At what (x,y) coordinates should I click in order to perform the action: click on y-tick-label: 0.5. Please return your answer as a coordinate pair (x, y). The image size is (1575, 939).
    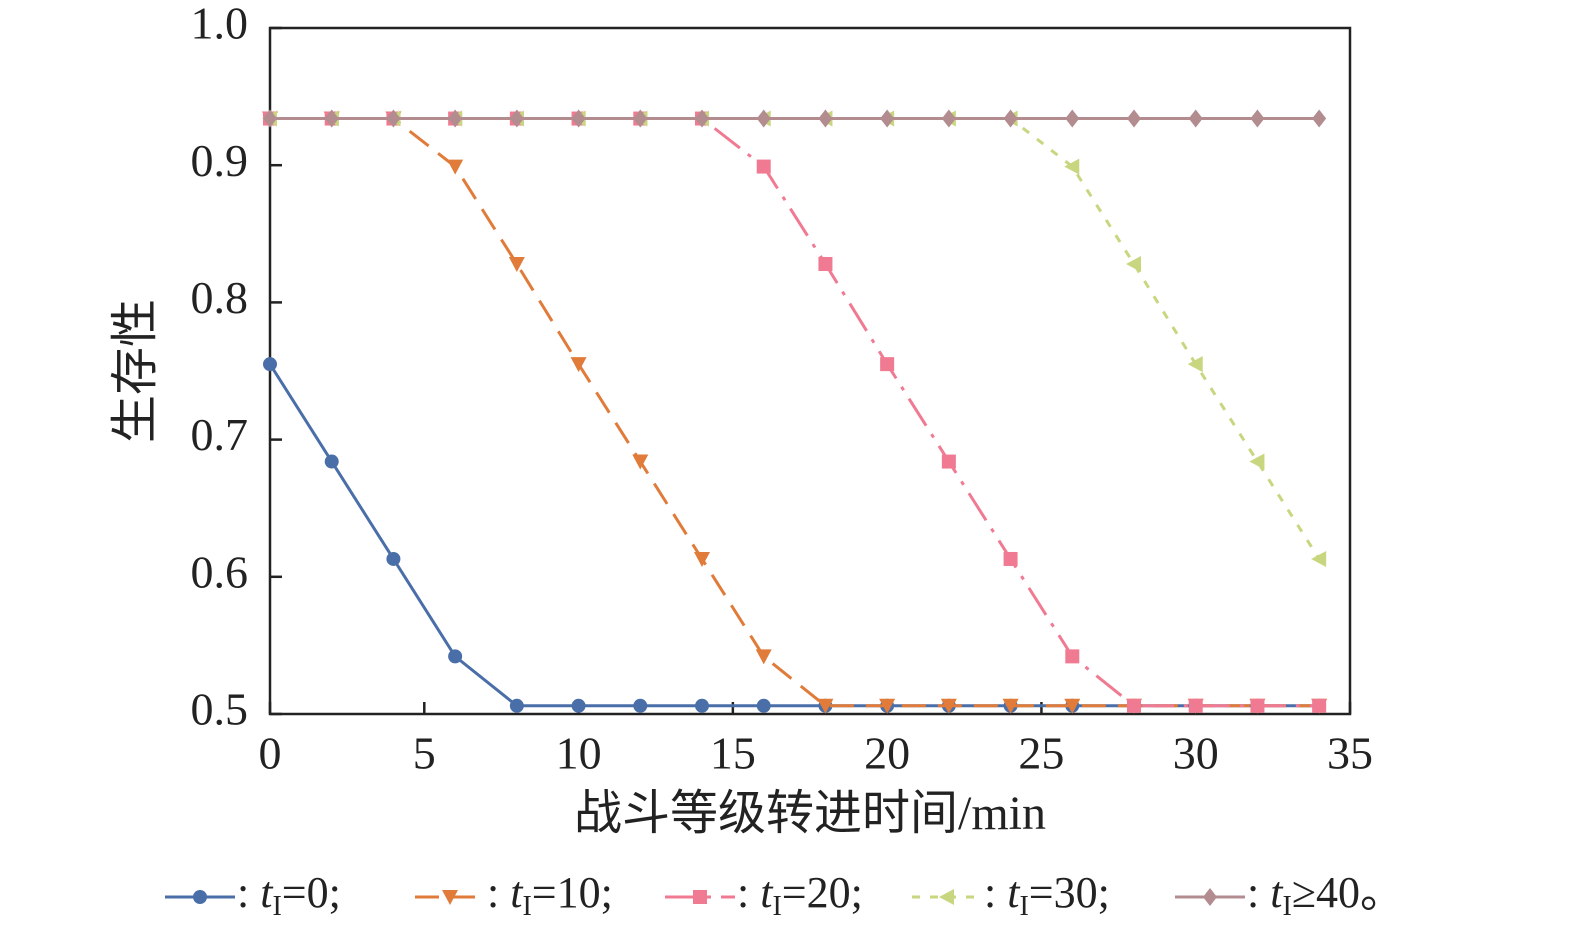
    Looking at the image, I should click on (220, 709).